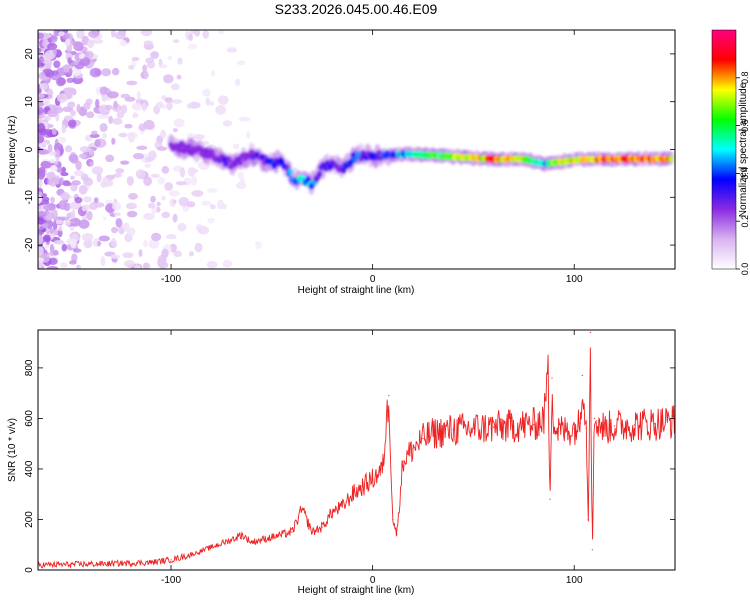 Image resolution: width=750 pixels, height=600 pixels. What do you see at coordinates (743, 149) in the screenshot?
I see `colorbar-label: Normalized spectral amplitude` at bounding box center [743, 149].